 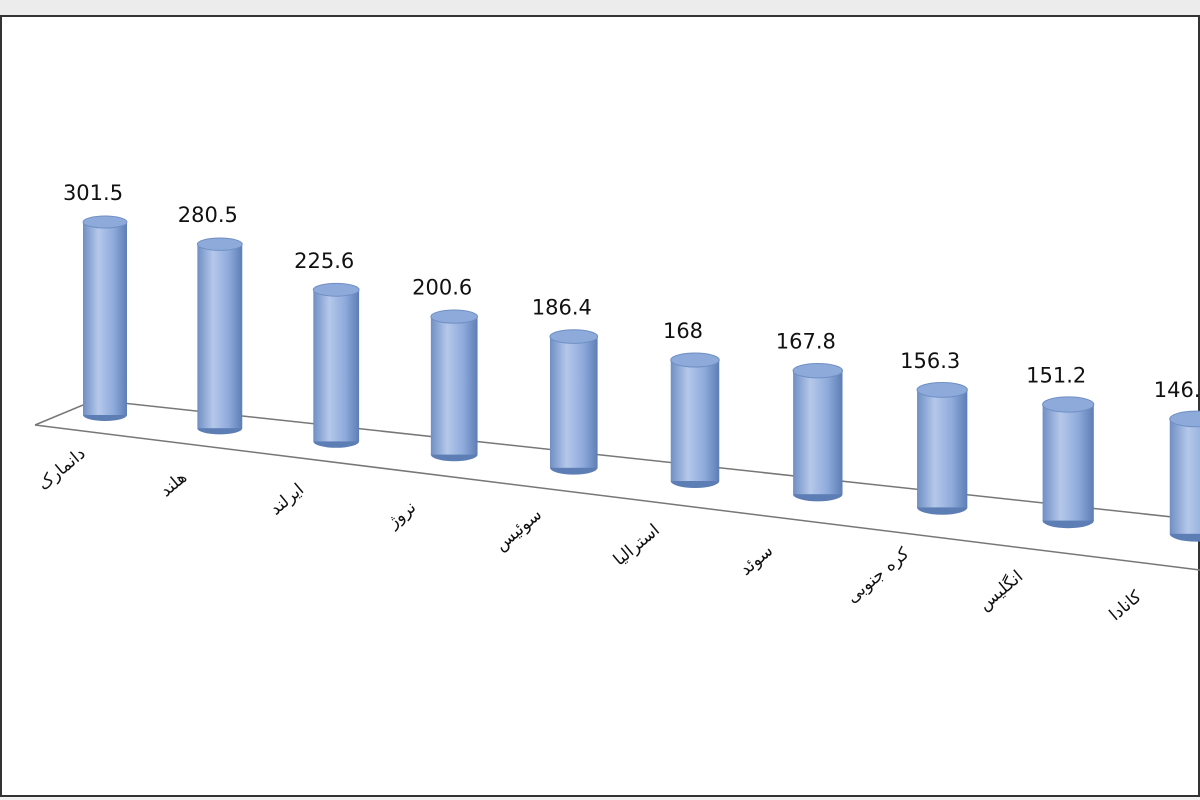 I want to click on data-label: 146.5, so click(x=1177, y=390).